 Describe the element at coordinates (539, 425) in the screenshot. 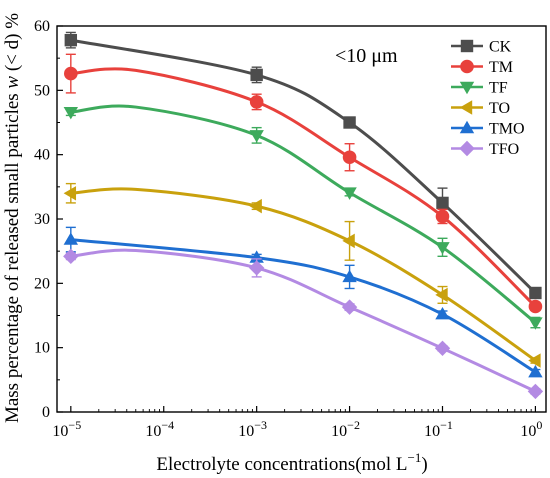

I see `x-tick-exponent: 0` at that location.